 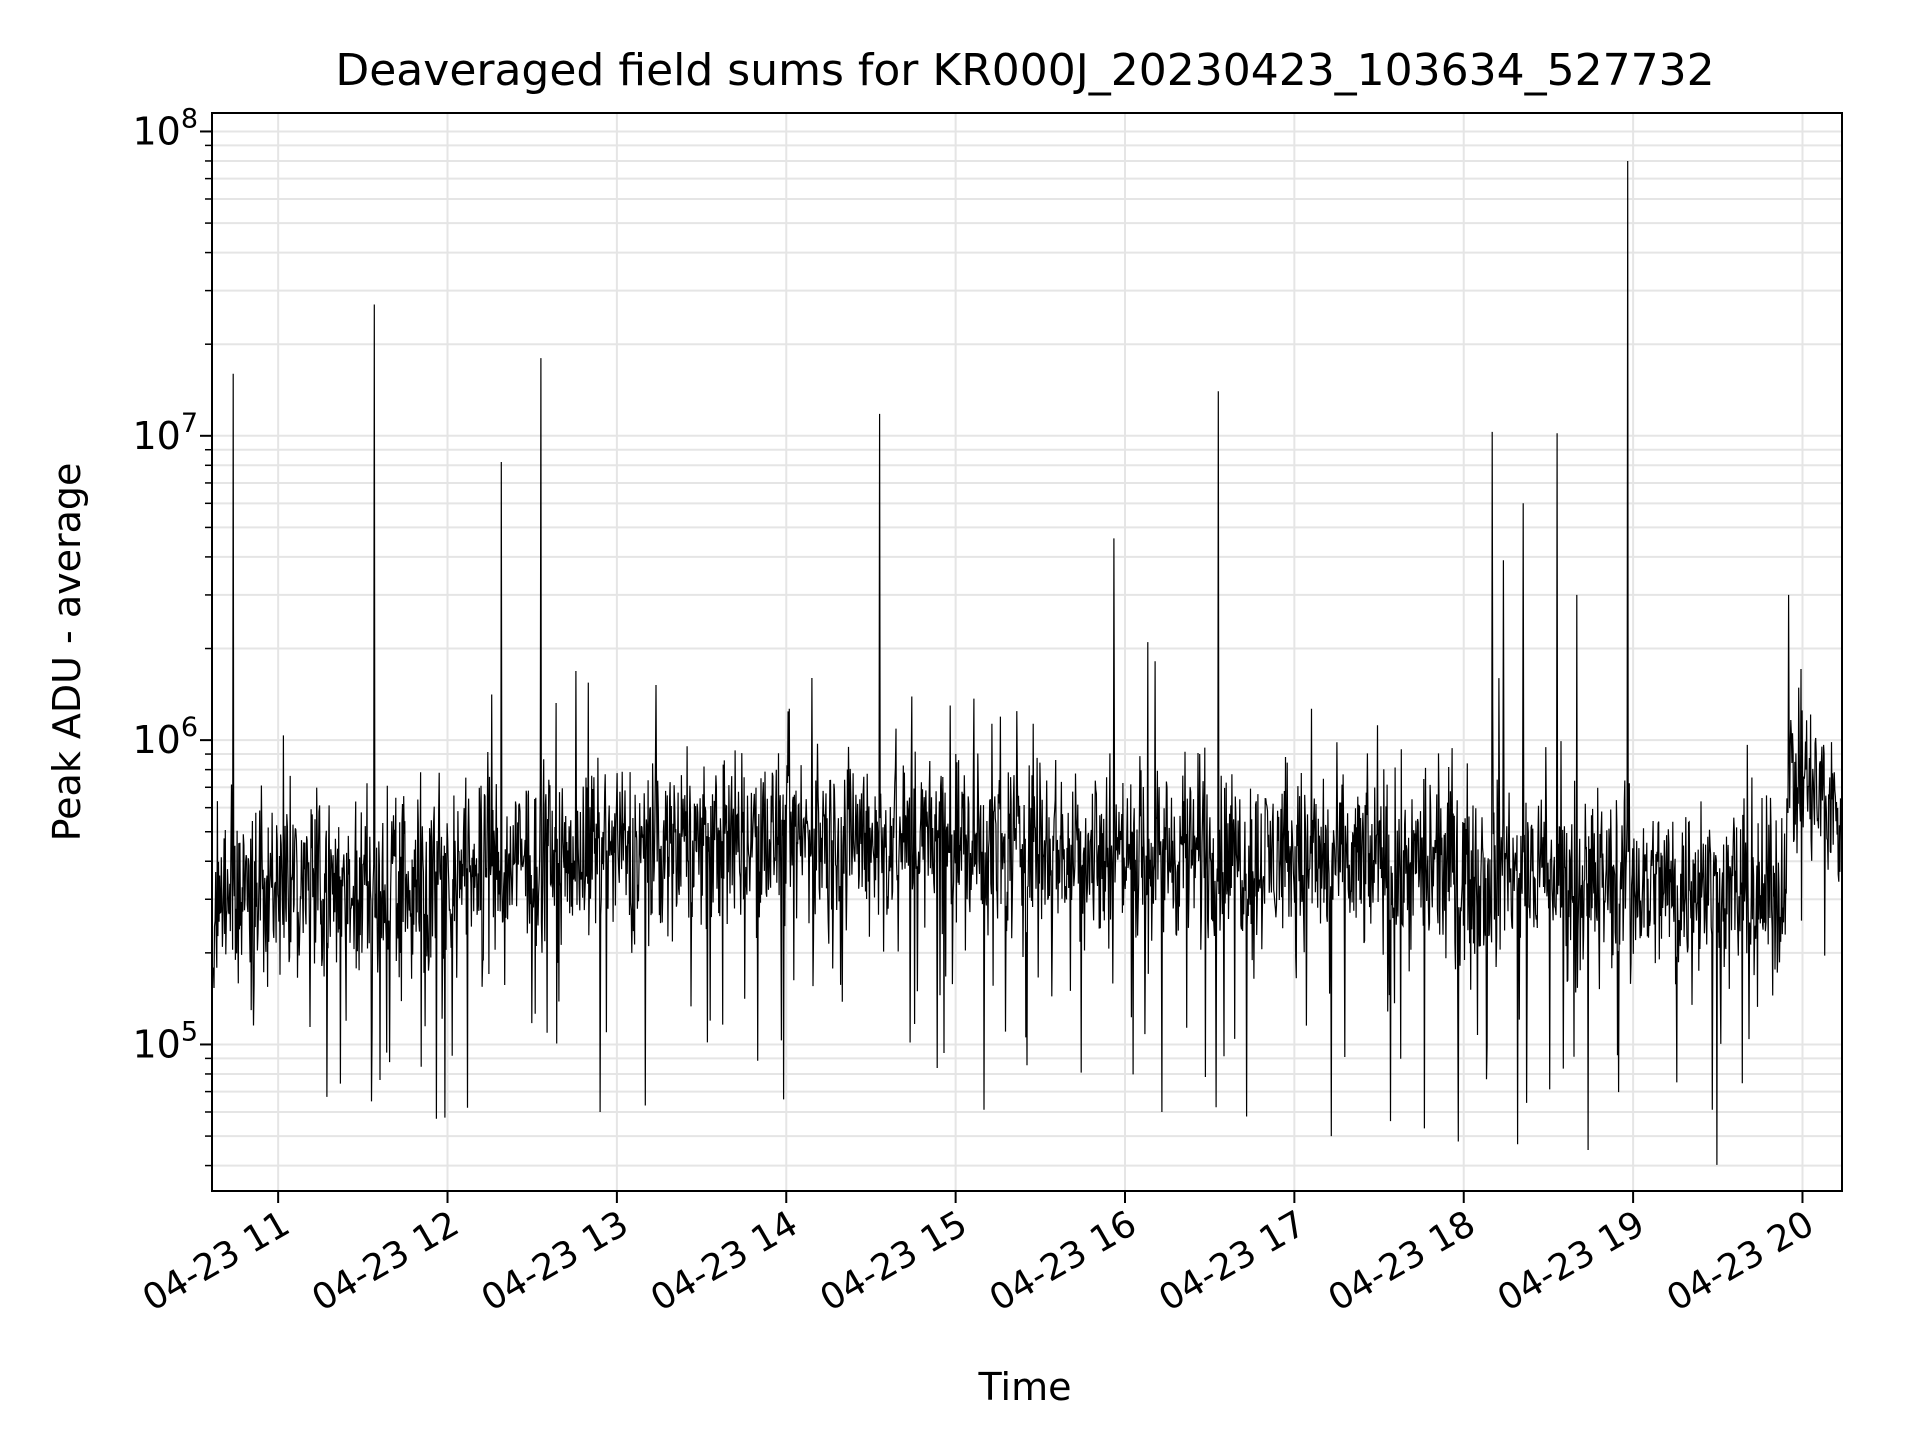 What do you see at coordinates (165, 128) in the screenshot?
I see `y-tick-label: 108` at bounding box center [165, 128].